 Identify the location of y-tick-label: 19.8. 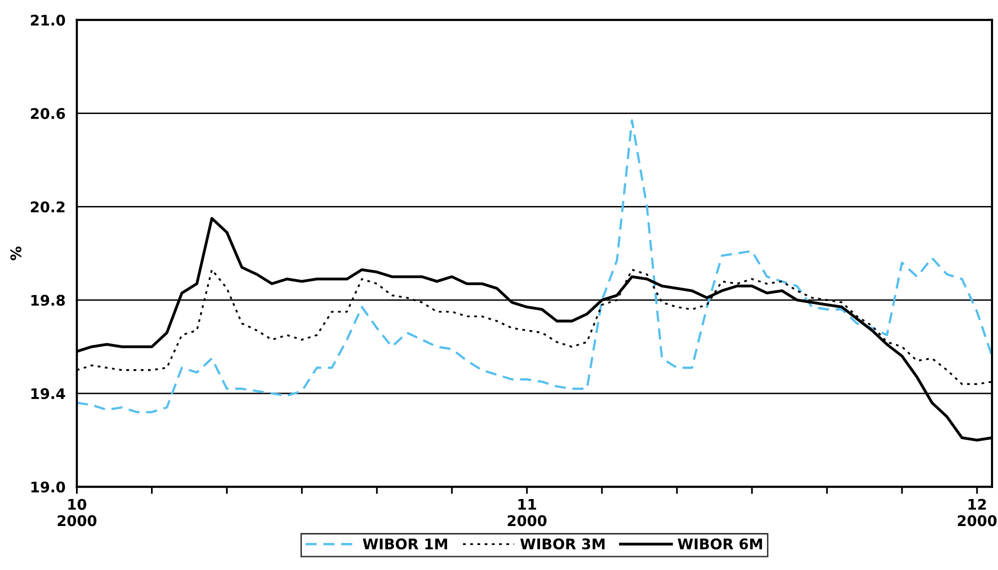
(48, 300).